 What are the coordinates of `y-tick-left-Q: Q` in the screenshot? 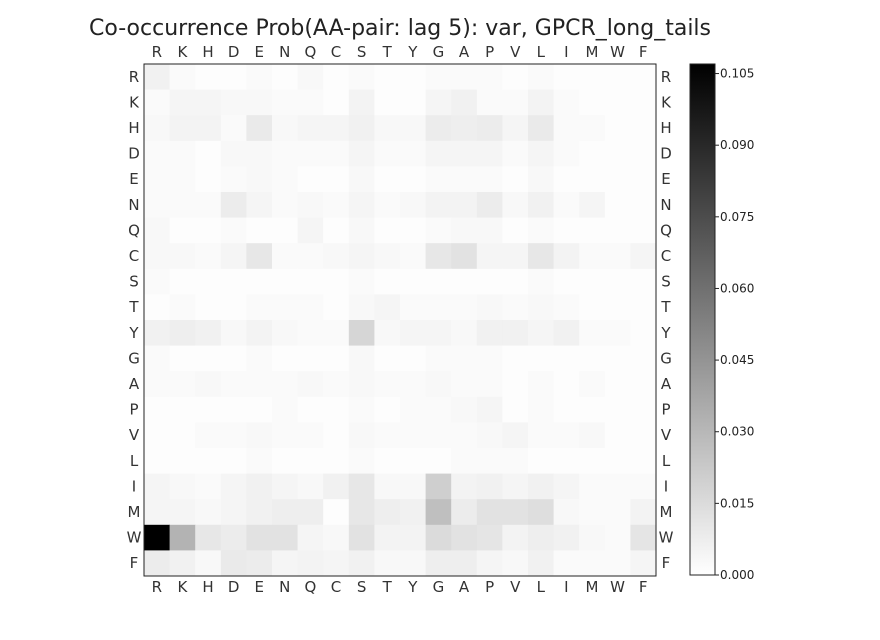 It's located at (134, 230).